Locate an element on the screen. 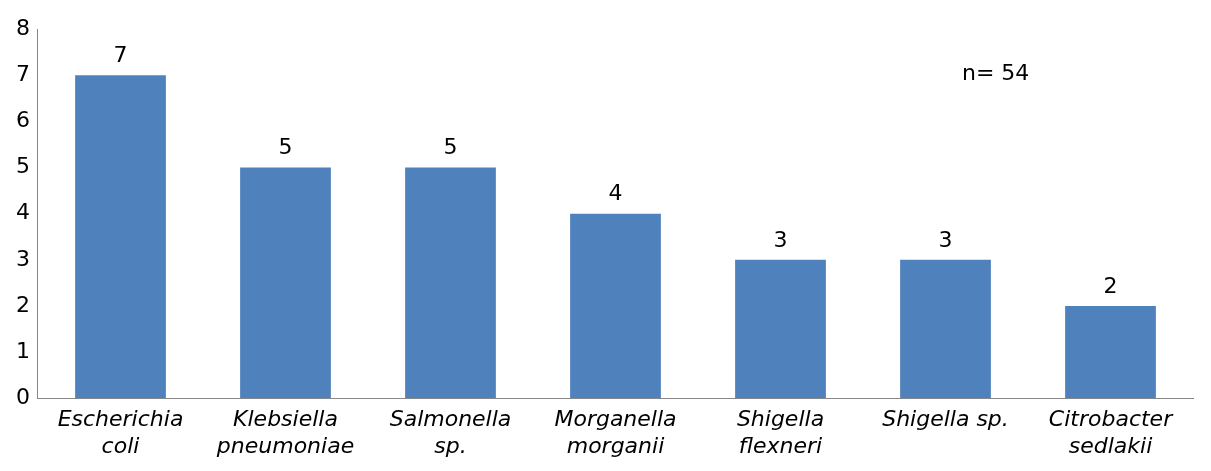  y-tick-label: 1 is located at coordinates (23, 350).